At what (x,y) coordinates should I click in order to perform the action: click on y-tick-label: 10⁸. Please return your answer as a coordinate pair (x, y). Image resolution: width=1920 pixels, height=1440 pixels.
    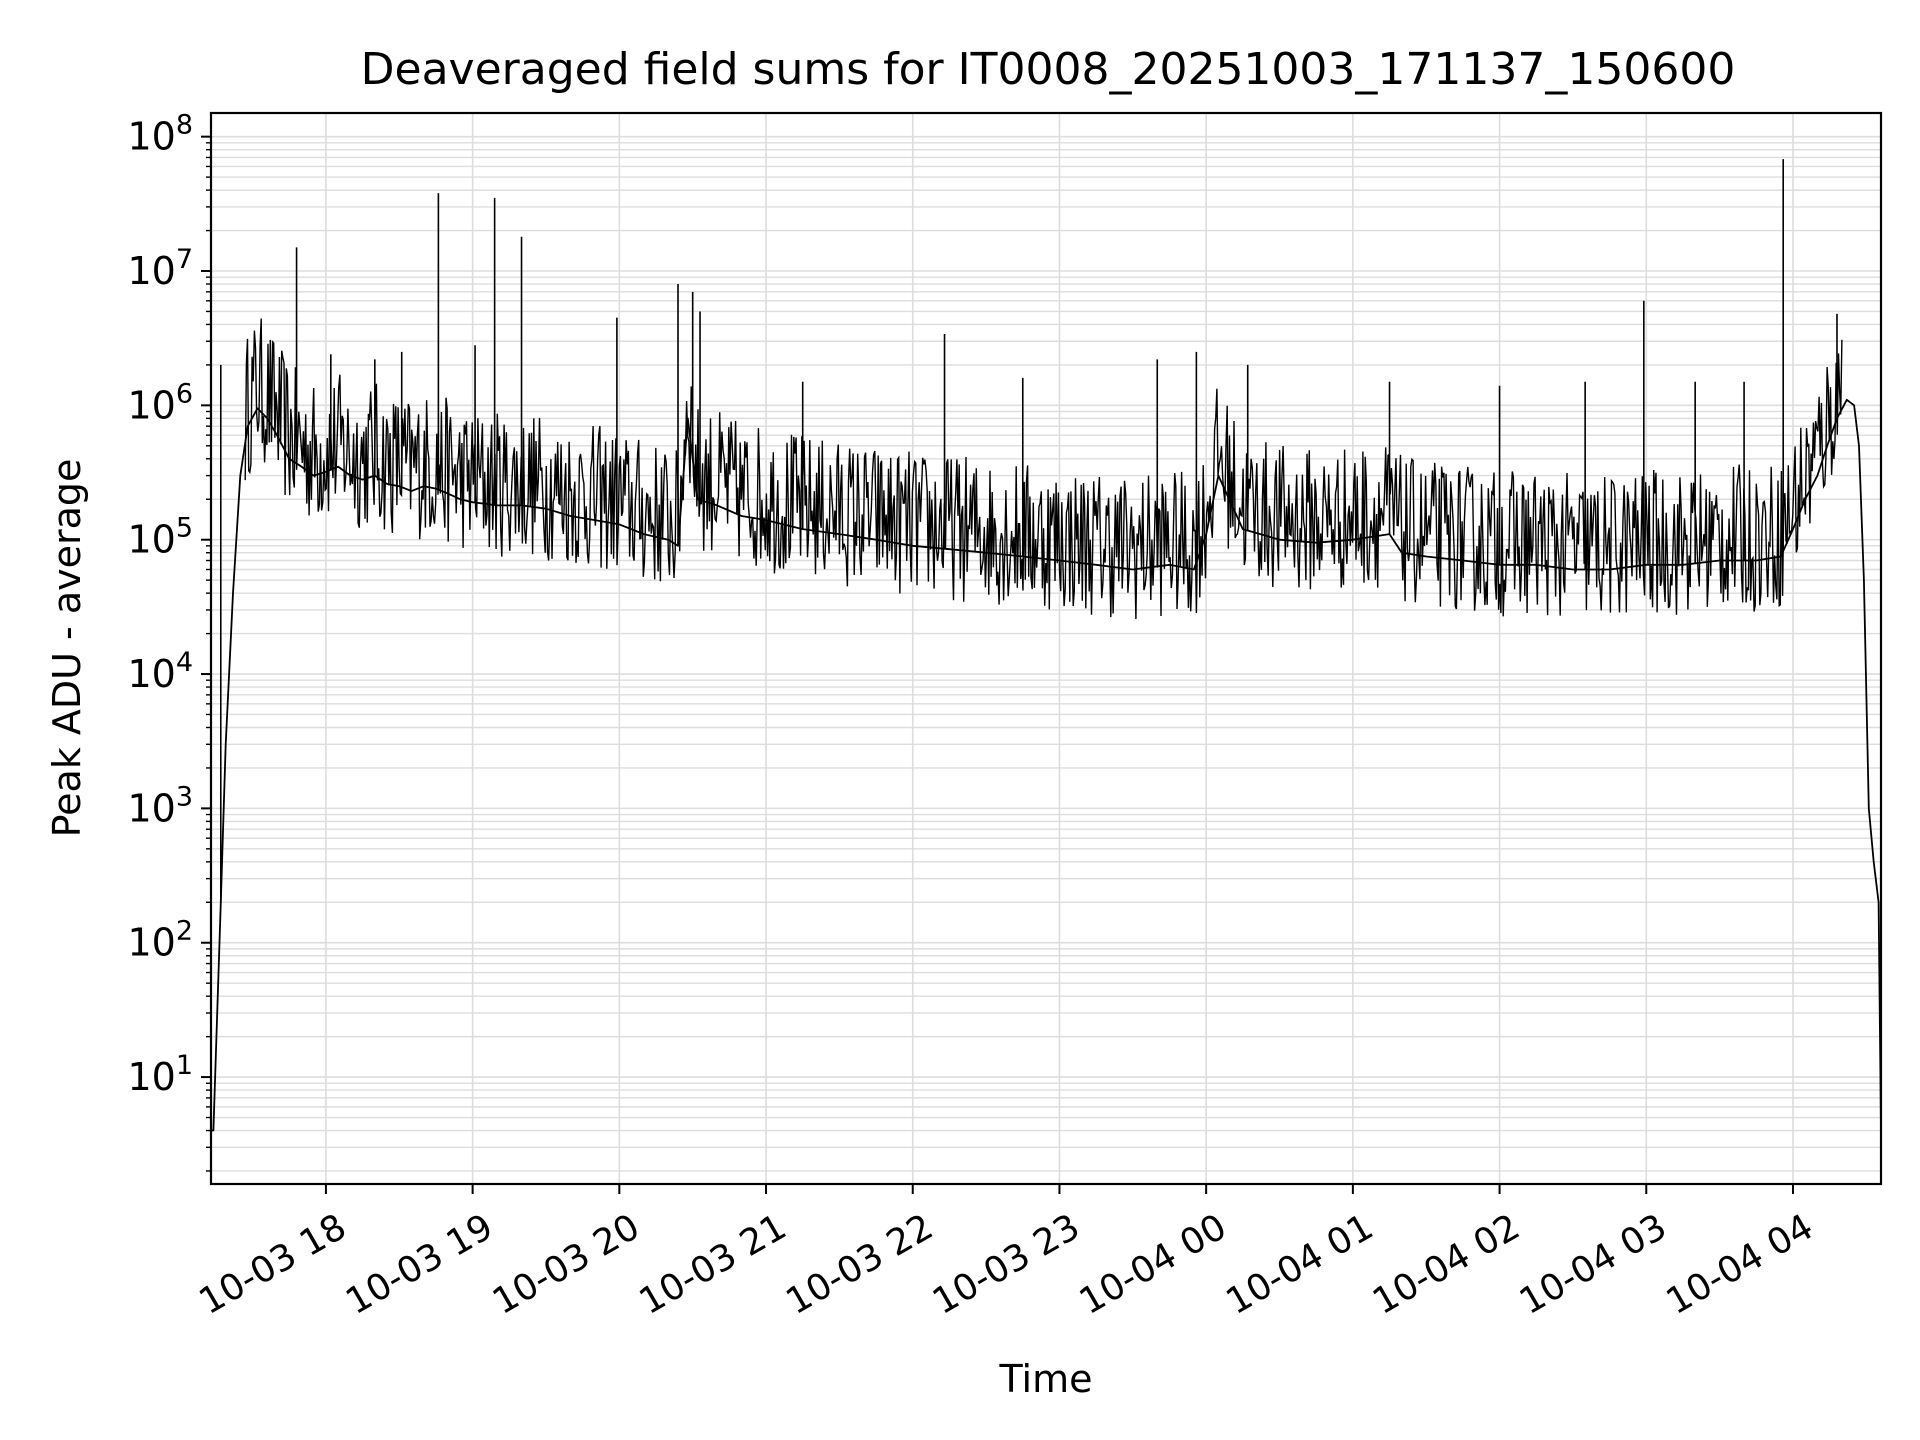
    Looking at the image, I should click on (160, 134).